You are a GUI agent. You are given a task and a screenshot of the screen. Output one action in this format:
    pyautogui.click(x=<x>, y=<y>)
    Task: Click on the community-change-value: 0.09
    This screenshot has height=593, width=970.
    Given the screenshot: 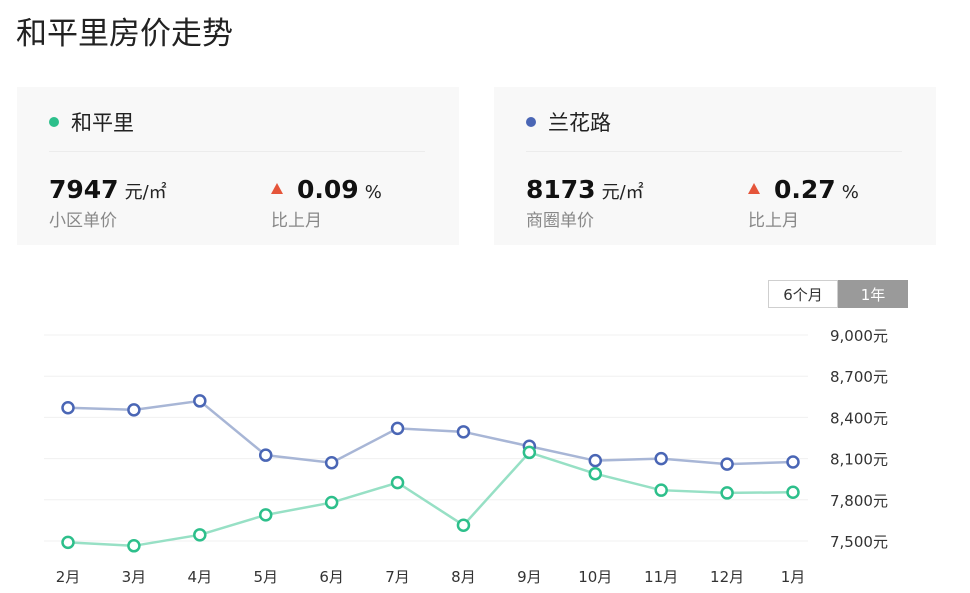 What is the action you would take?
    pyautogui.click(x=328, y=189)
    